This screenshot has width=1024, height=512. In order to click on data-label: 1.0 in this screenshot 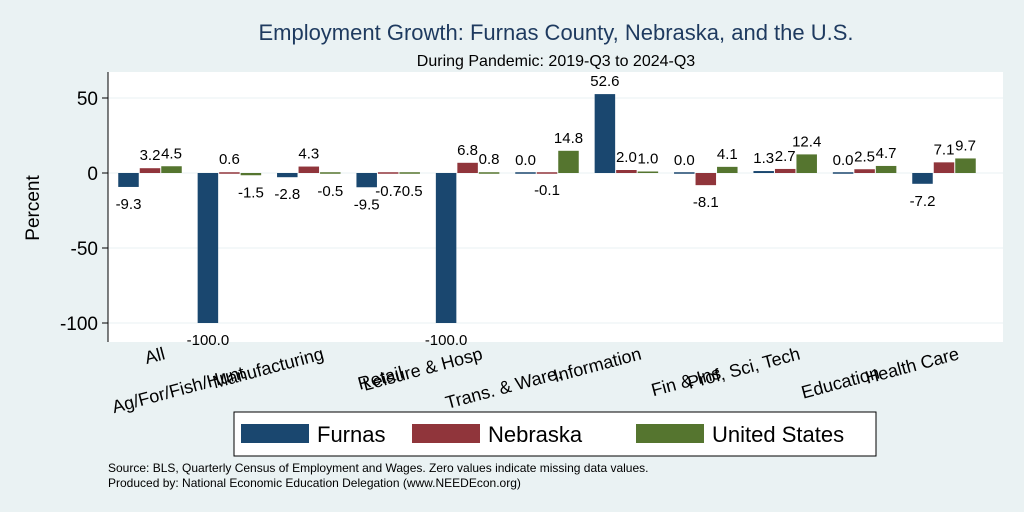, I will do `click(647, 159)`.